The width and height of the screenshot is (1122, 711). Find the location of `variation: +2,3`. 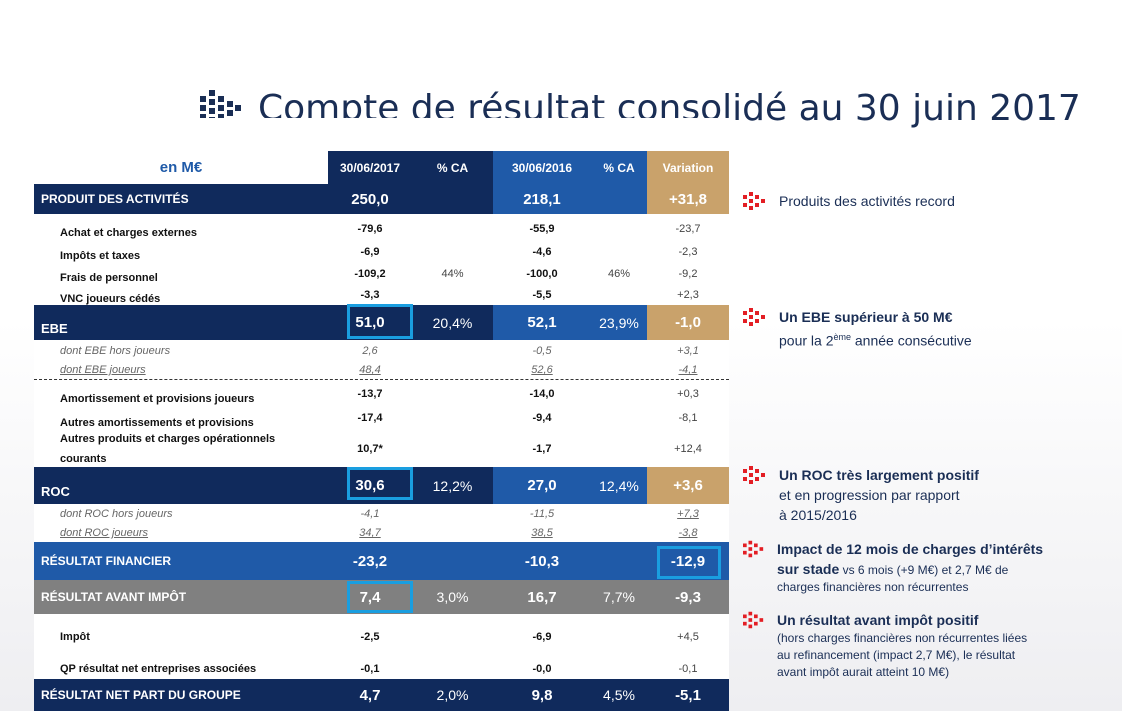

variation: +2,3 is located at coordinates (688, 295).